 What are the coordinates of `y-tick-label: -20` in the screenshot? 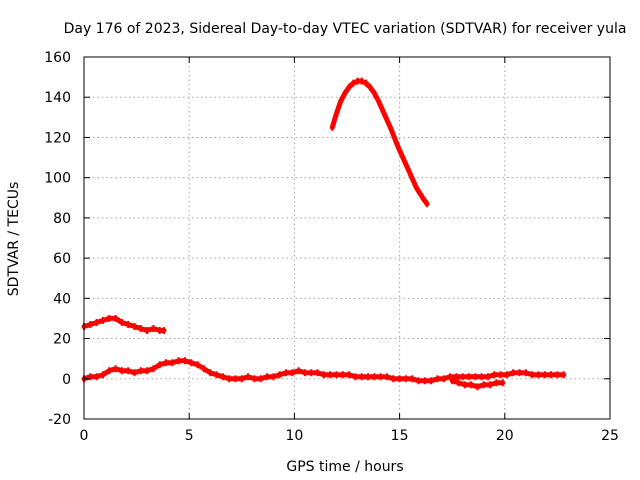 It's located at (59, 420).